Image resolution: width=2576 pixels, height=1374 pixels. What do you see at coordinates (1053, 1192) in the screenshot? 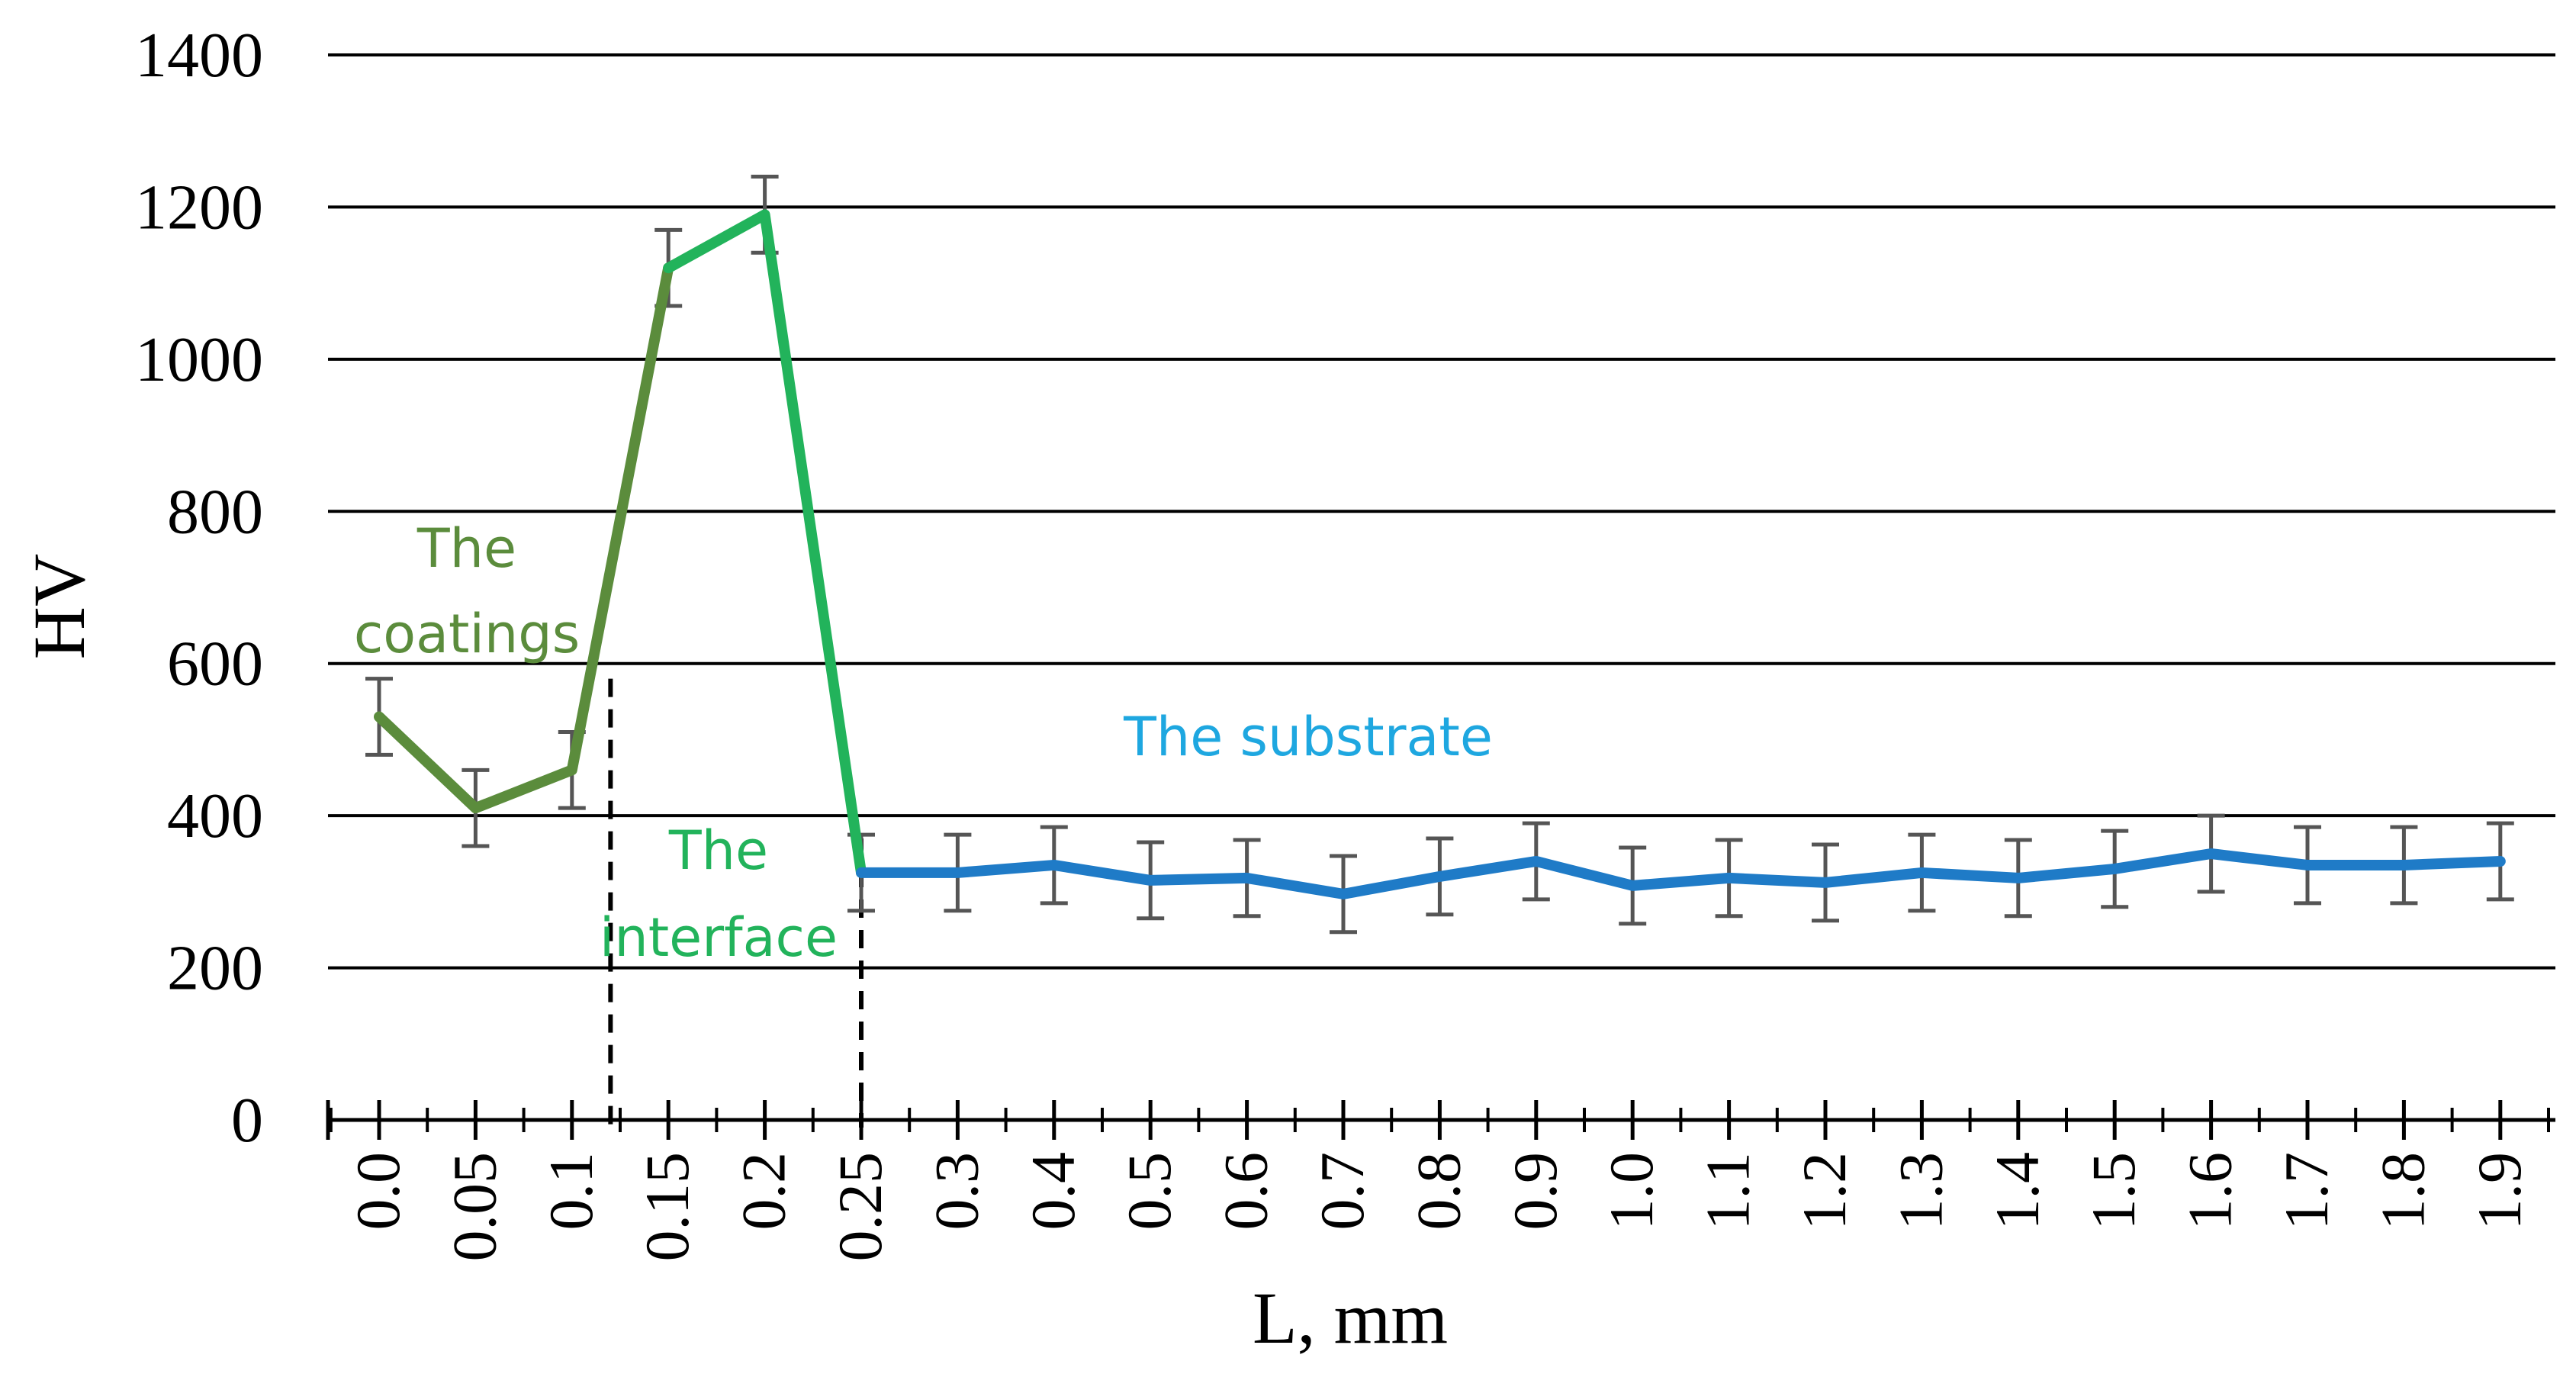
I see `x-tick-label: 0.4` at bounding box center [1053, 1192].